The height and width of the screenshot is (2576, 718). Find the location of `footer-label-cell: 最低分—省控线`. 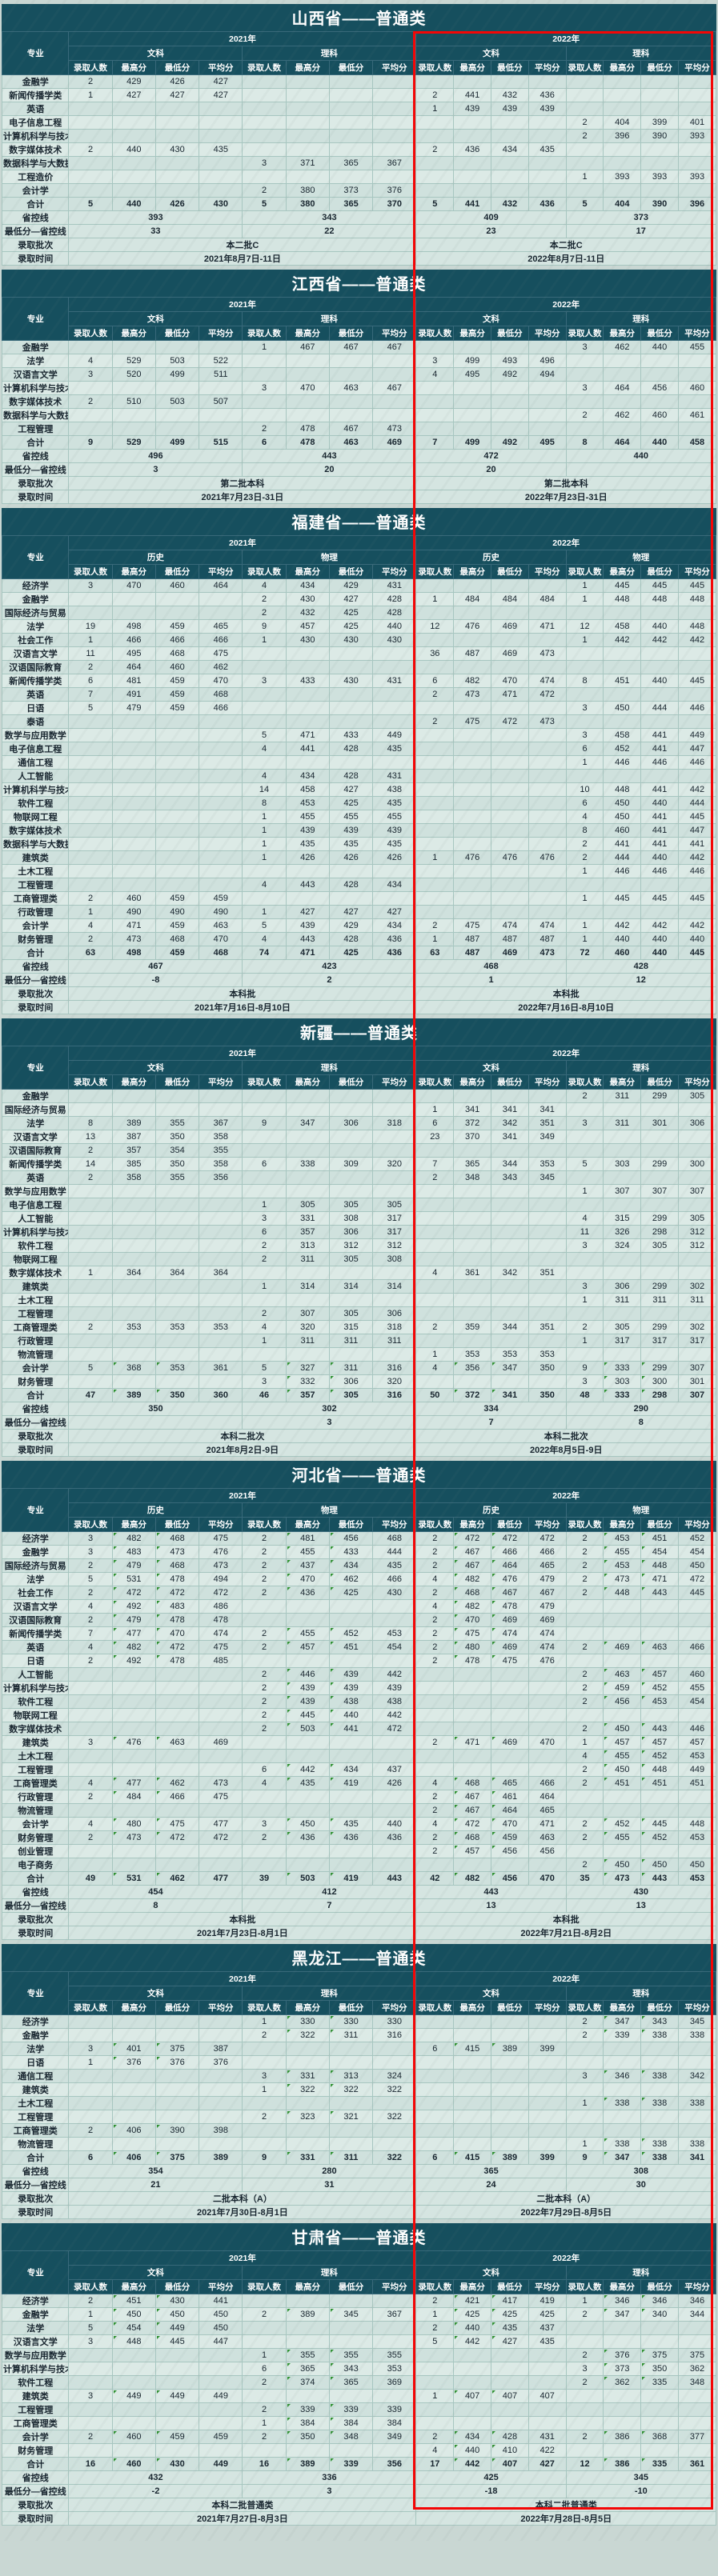

footer-label-cell: 最低分—省控线 is located at coordinates (35, 231).